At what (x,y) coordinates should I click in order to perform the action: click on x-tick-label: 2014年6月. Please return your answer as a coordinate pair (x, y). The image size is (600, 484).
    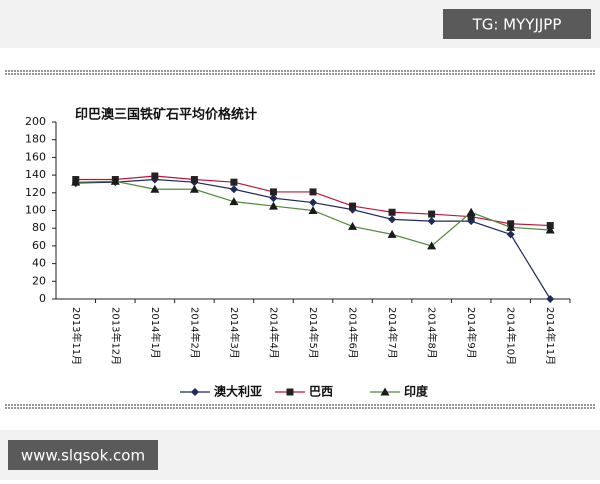
    Looking at the image, I should click on (353, 333).